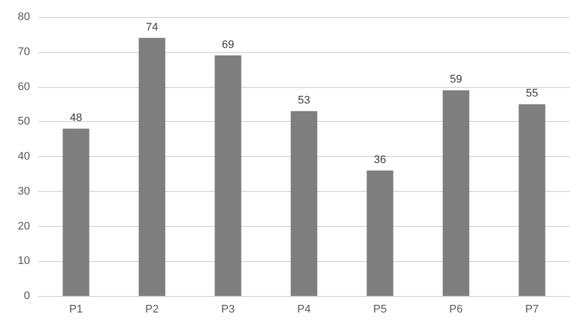 The height and width of the screenshot is (329, 578). I want to click on y-tick-label: 50, so click(24, 122).